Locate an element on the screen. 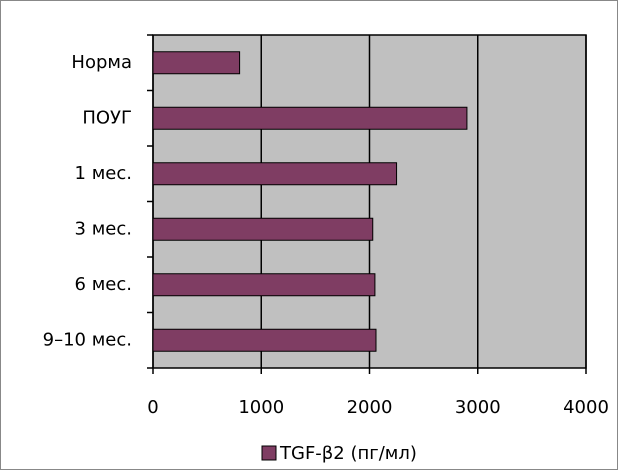 The image size is (618, 474). legend-swatch is located at coordinates (269, 453).